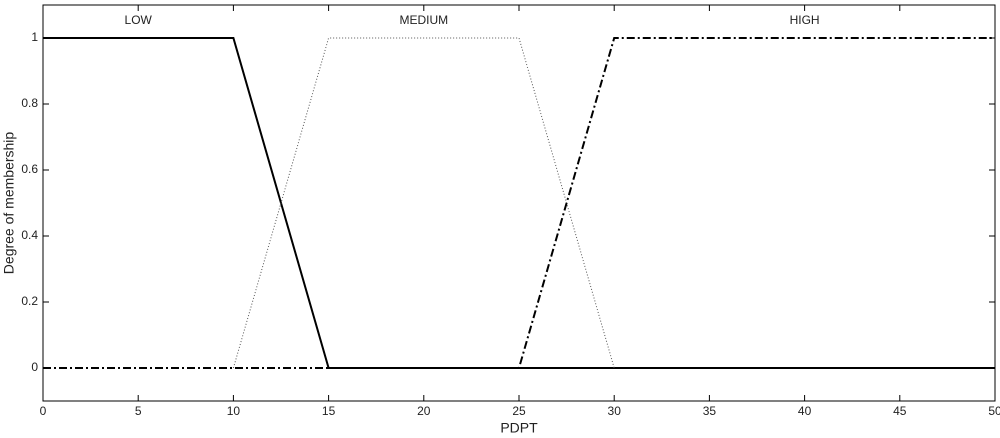 This screenshot has width=1000, height=438. What do you see at coordinates (710, 411) in the screenshot?
I see `x-tick-label: 35` at bounding box center [710, 411].